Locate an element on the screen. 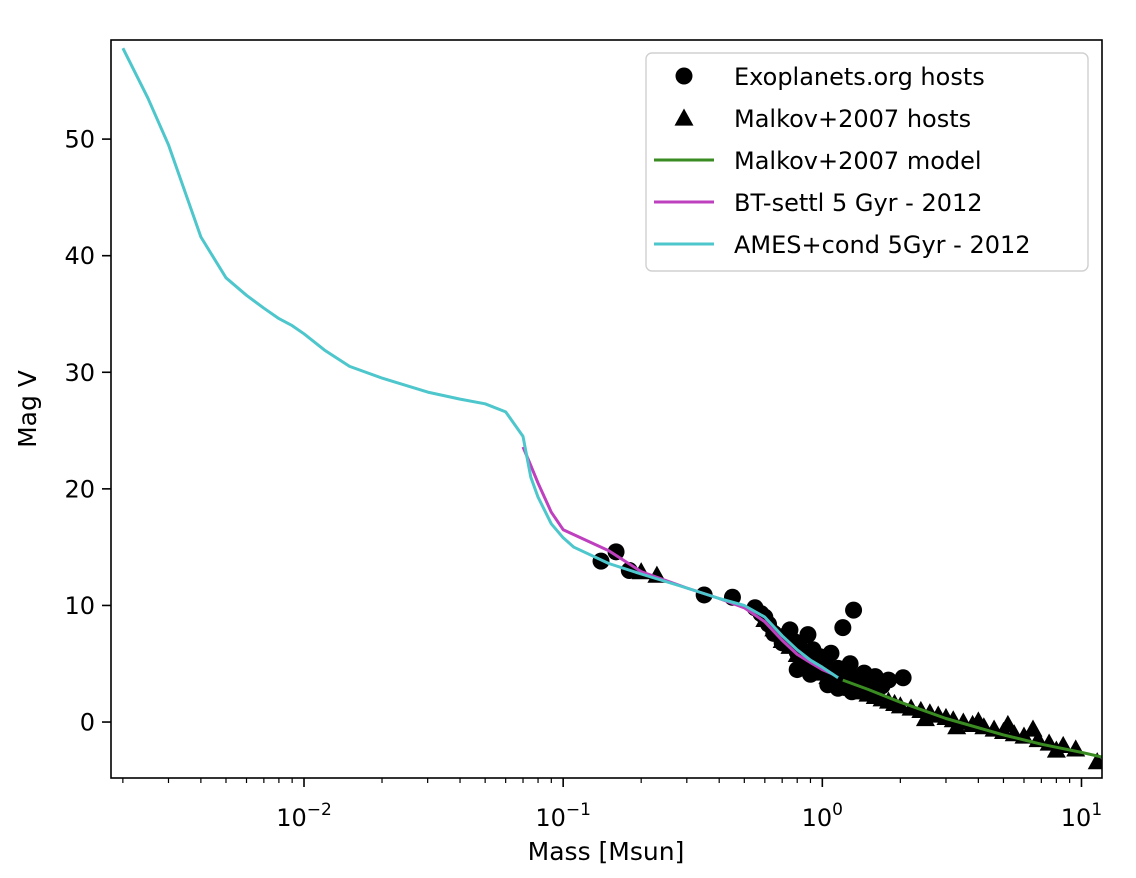  y-tick-label: 10 is located at coordinates (79, 606).